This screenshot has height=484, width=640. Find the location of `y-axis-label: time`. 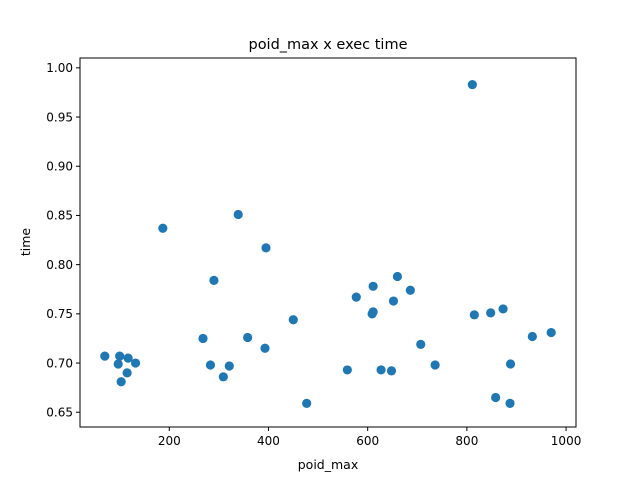

y-axis-label: time is located at coordinates (25, 242).